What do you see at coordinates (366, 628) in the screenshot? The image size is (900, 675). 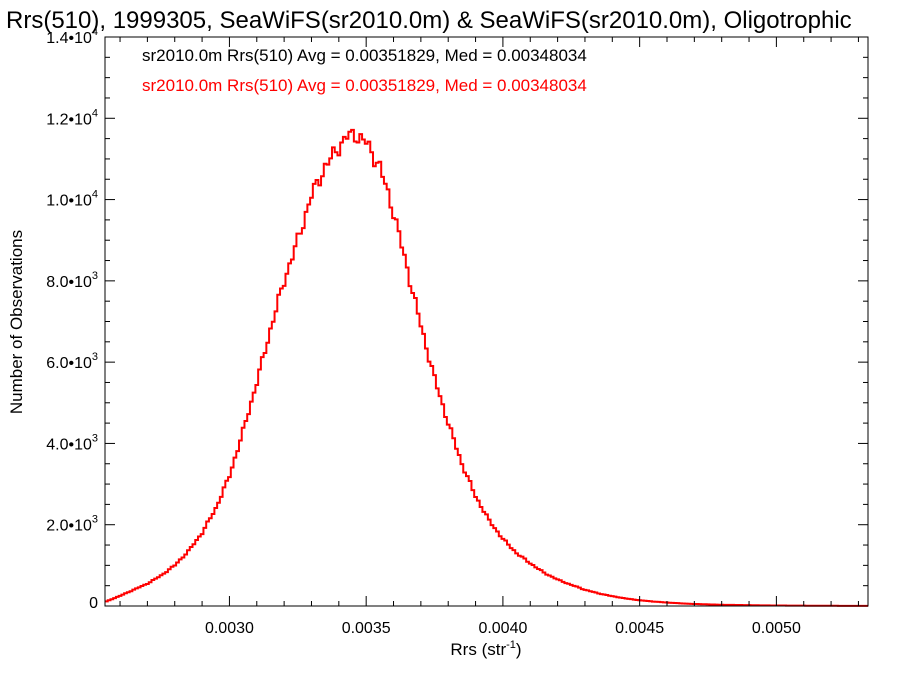 I see `x-tick-label: 0.0035` at bounding box center [366, 628].